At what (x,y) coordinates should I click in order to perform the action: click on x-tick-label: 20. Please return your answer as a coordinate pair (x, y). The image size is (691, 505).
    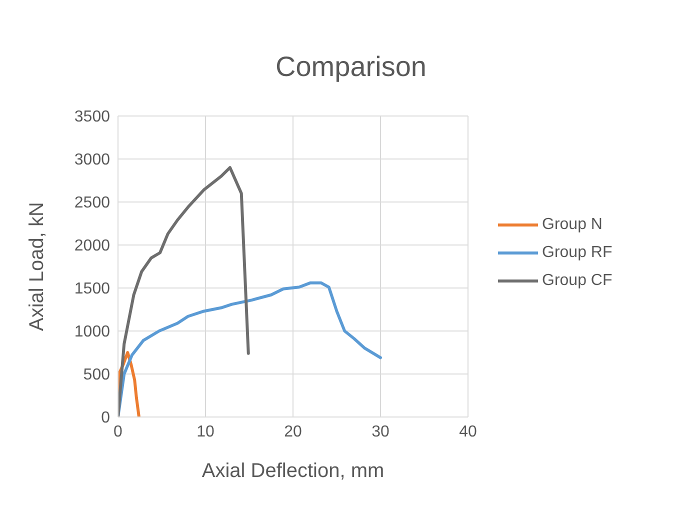
    Looking at the image, I should click on (293, 431).